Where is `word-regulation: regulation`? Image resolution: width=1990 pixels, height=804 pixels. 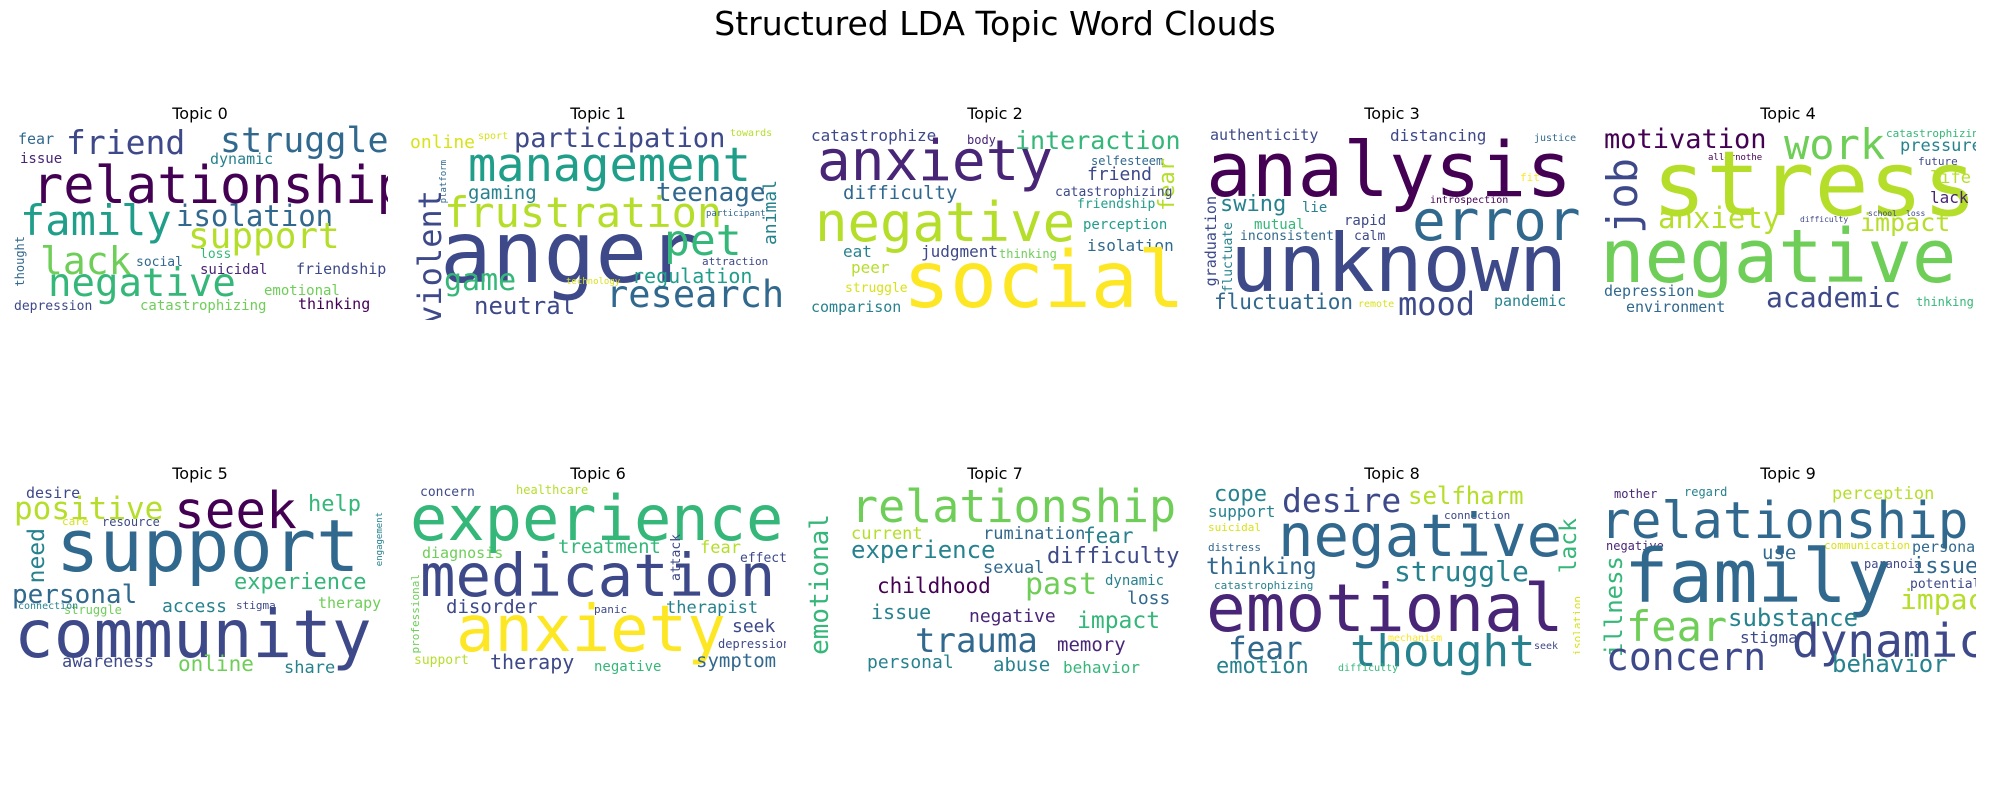
word-regulation: regulation is located at coordinates (692, 276).